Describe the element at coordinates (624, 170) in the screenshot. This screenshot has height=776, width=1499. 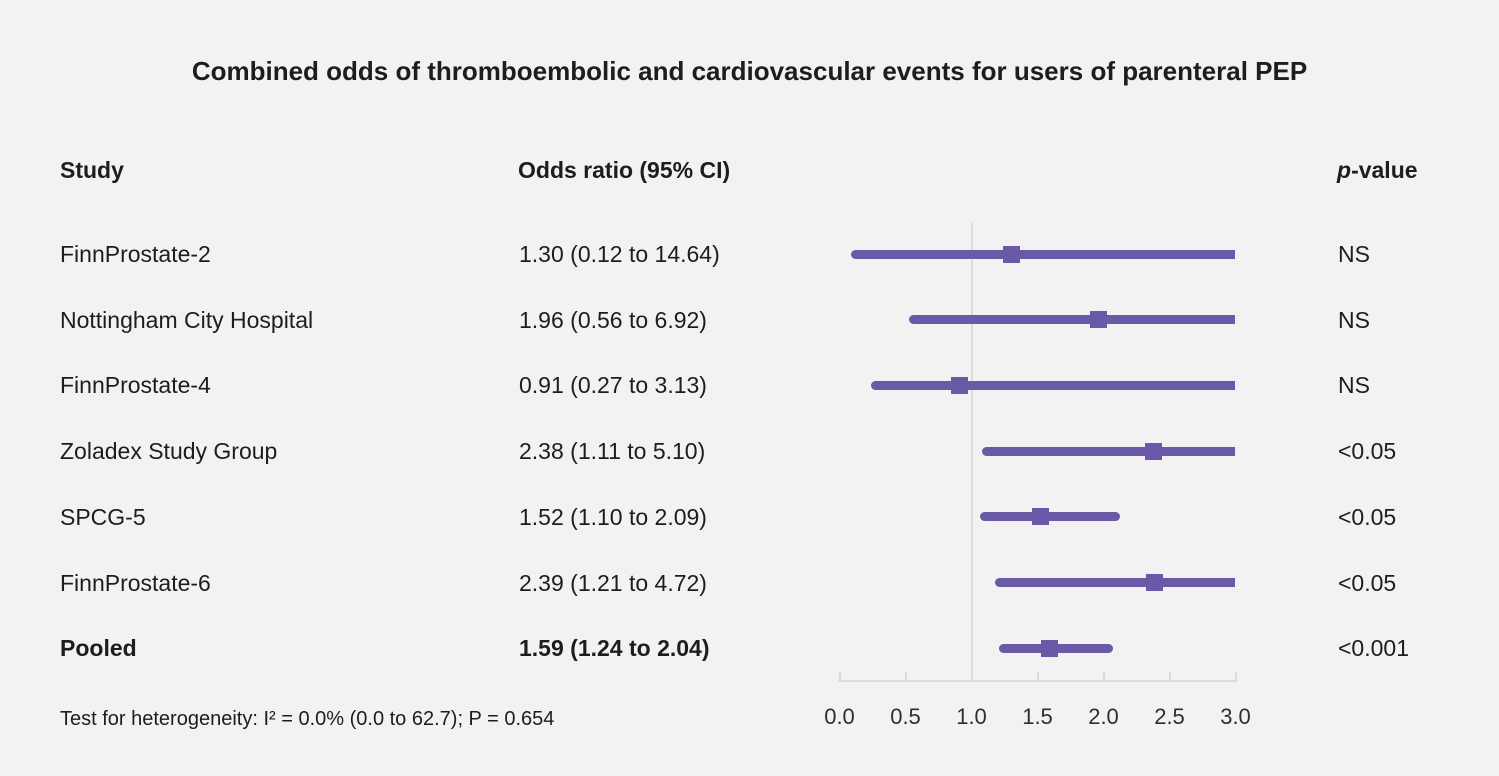
I see `column-header-odds-ratio: Odds ratio (95% CI)` at that location.